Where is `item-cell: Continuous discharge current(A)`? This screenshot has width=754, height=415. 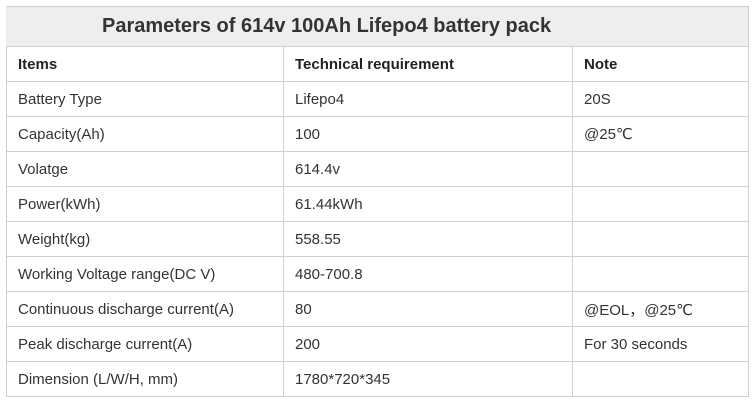 item-cell: Continuous discharge current(A) is located at coordinates (145, 309).